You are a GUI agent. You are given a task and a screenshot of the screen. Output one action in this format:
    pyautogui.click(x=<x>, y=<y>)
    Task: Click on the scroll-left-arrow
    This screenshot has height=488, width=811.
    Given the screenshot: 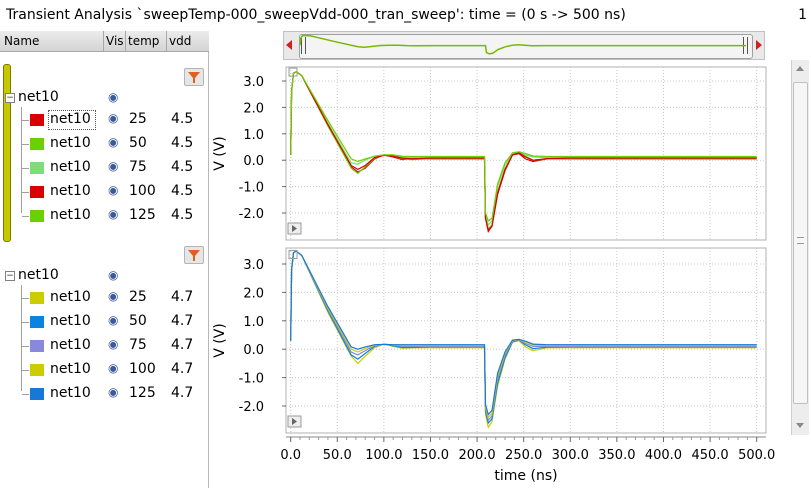 What is the action you would take?
    pyautogui.click(x=289, y=45)
    